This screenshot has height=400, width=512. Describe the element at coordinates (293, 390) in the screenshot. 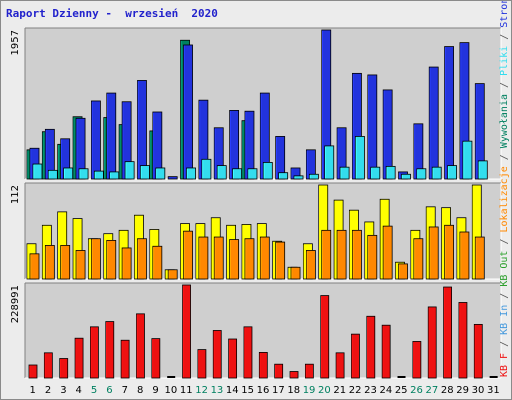

I see `x-tick-label: 18` at that location.